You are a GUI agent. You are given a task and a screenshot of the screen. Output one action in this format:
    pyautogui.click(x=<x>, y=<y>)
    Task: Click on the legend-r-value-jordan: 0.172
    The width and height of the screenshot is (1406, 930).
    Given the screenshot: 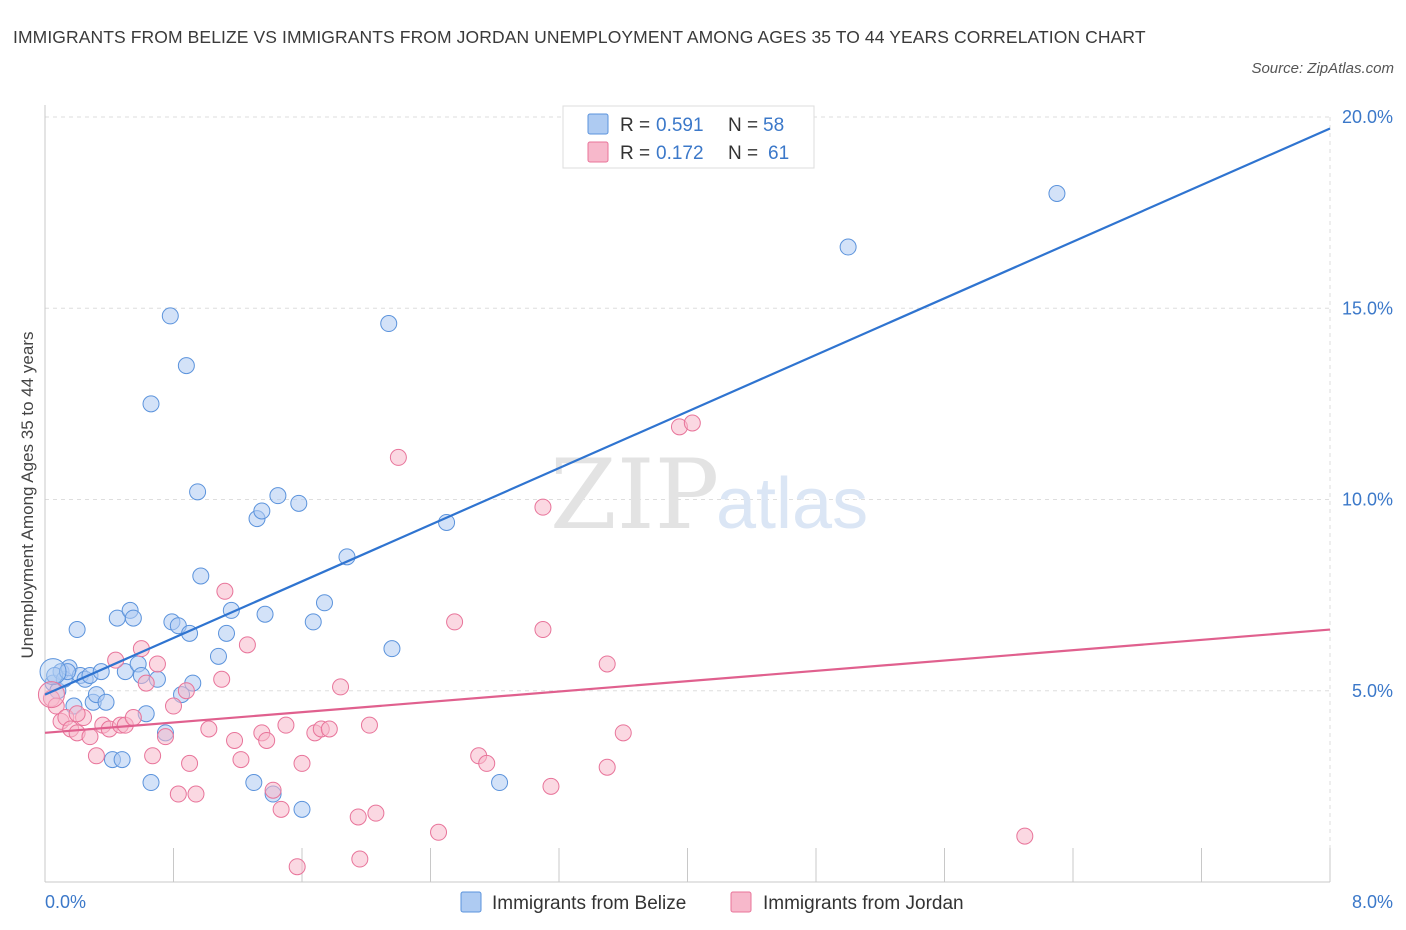 What is the action you would take?
    pyautogui.click(x=680, y=153)
    